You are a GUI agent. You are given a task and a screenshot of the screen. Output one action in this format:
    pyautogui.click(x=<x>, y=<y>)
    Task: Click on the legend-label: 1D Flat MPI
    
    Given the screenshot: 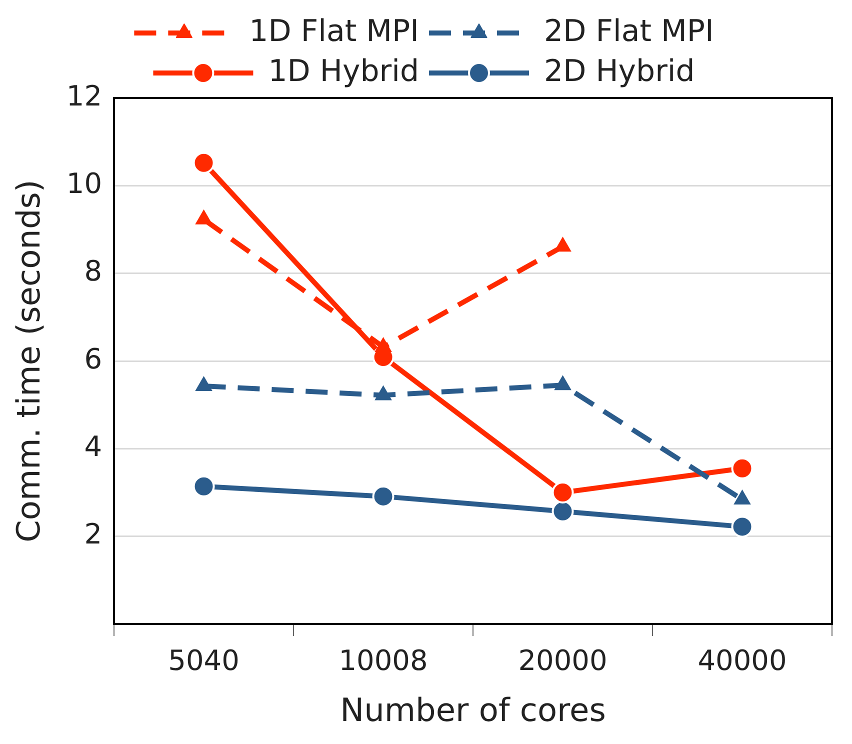 What is the action you would take?
    pyautogui.click(x=334, y=31)
    